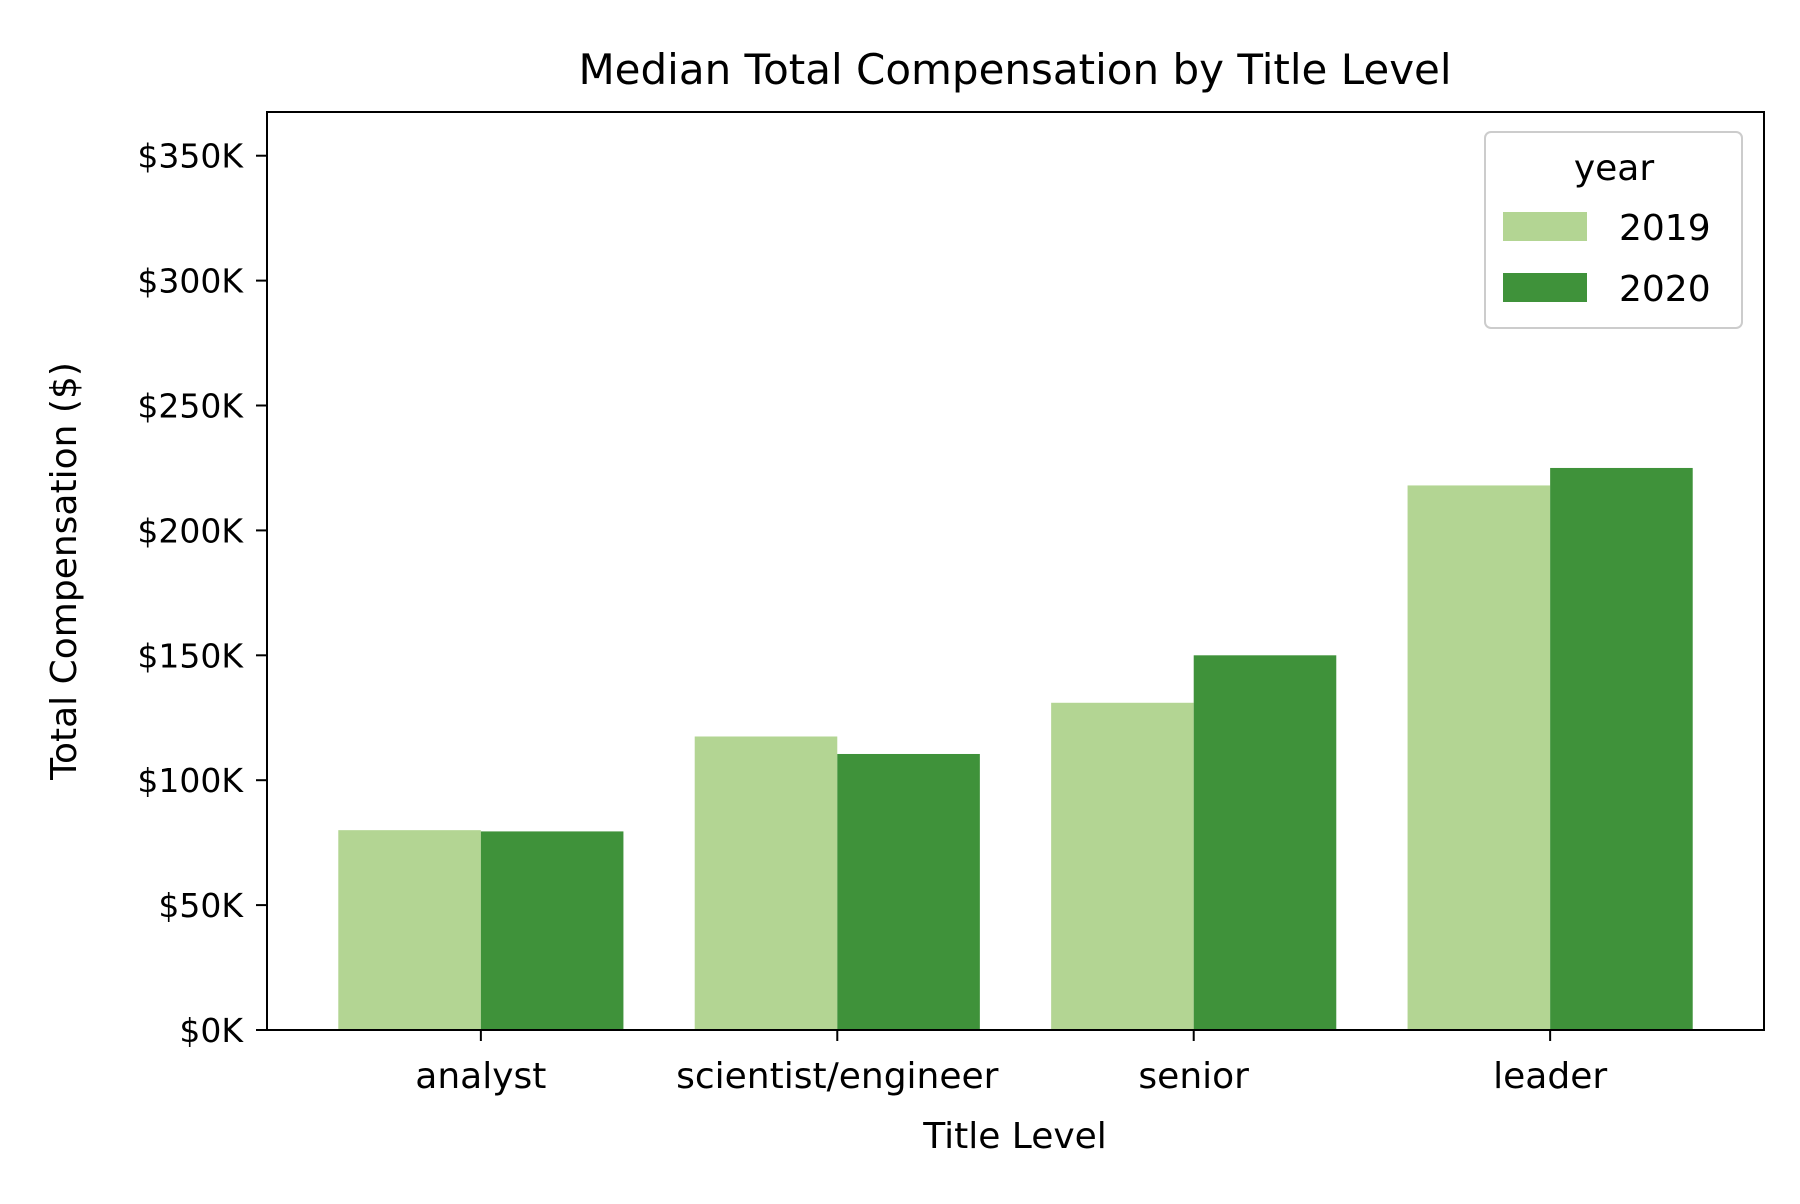 The image size is (1800, 1204). Describe the element at coordinates (190, 281) in the screenshot. I see `y-tick-label: $300K` at that location.